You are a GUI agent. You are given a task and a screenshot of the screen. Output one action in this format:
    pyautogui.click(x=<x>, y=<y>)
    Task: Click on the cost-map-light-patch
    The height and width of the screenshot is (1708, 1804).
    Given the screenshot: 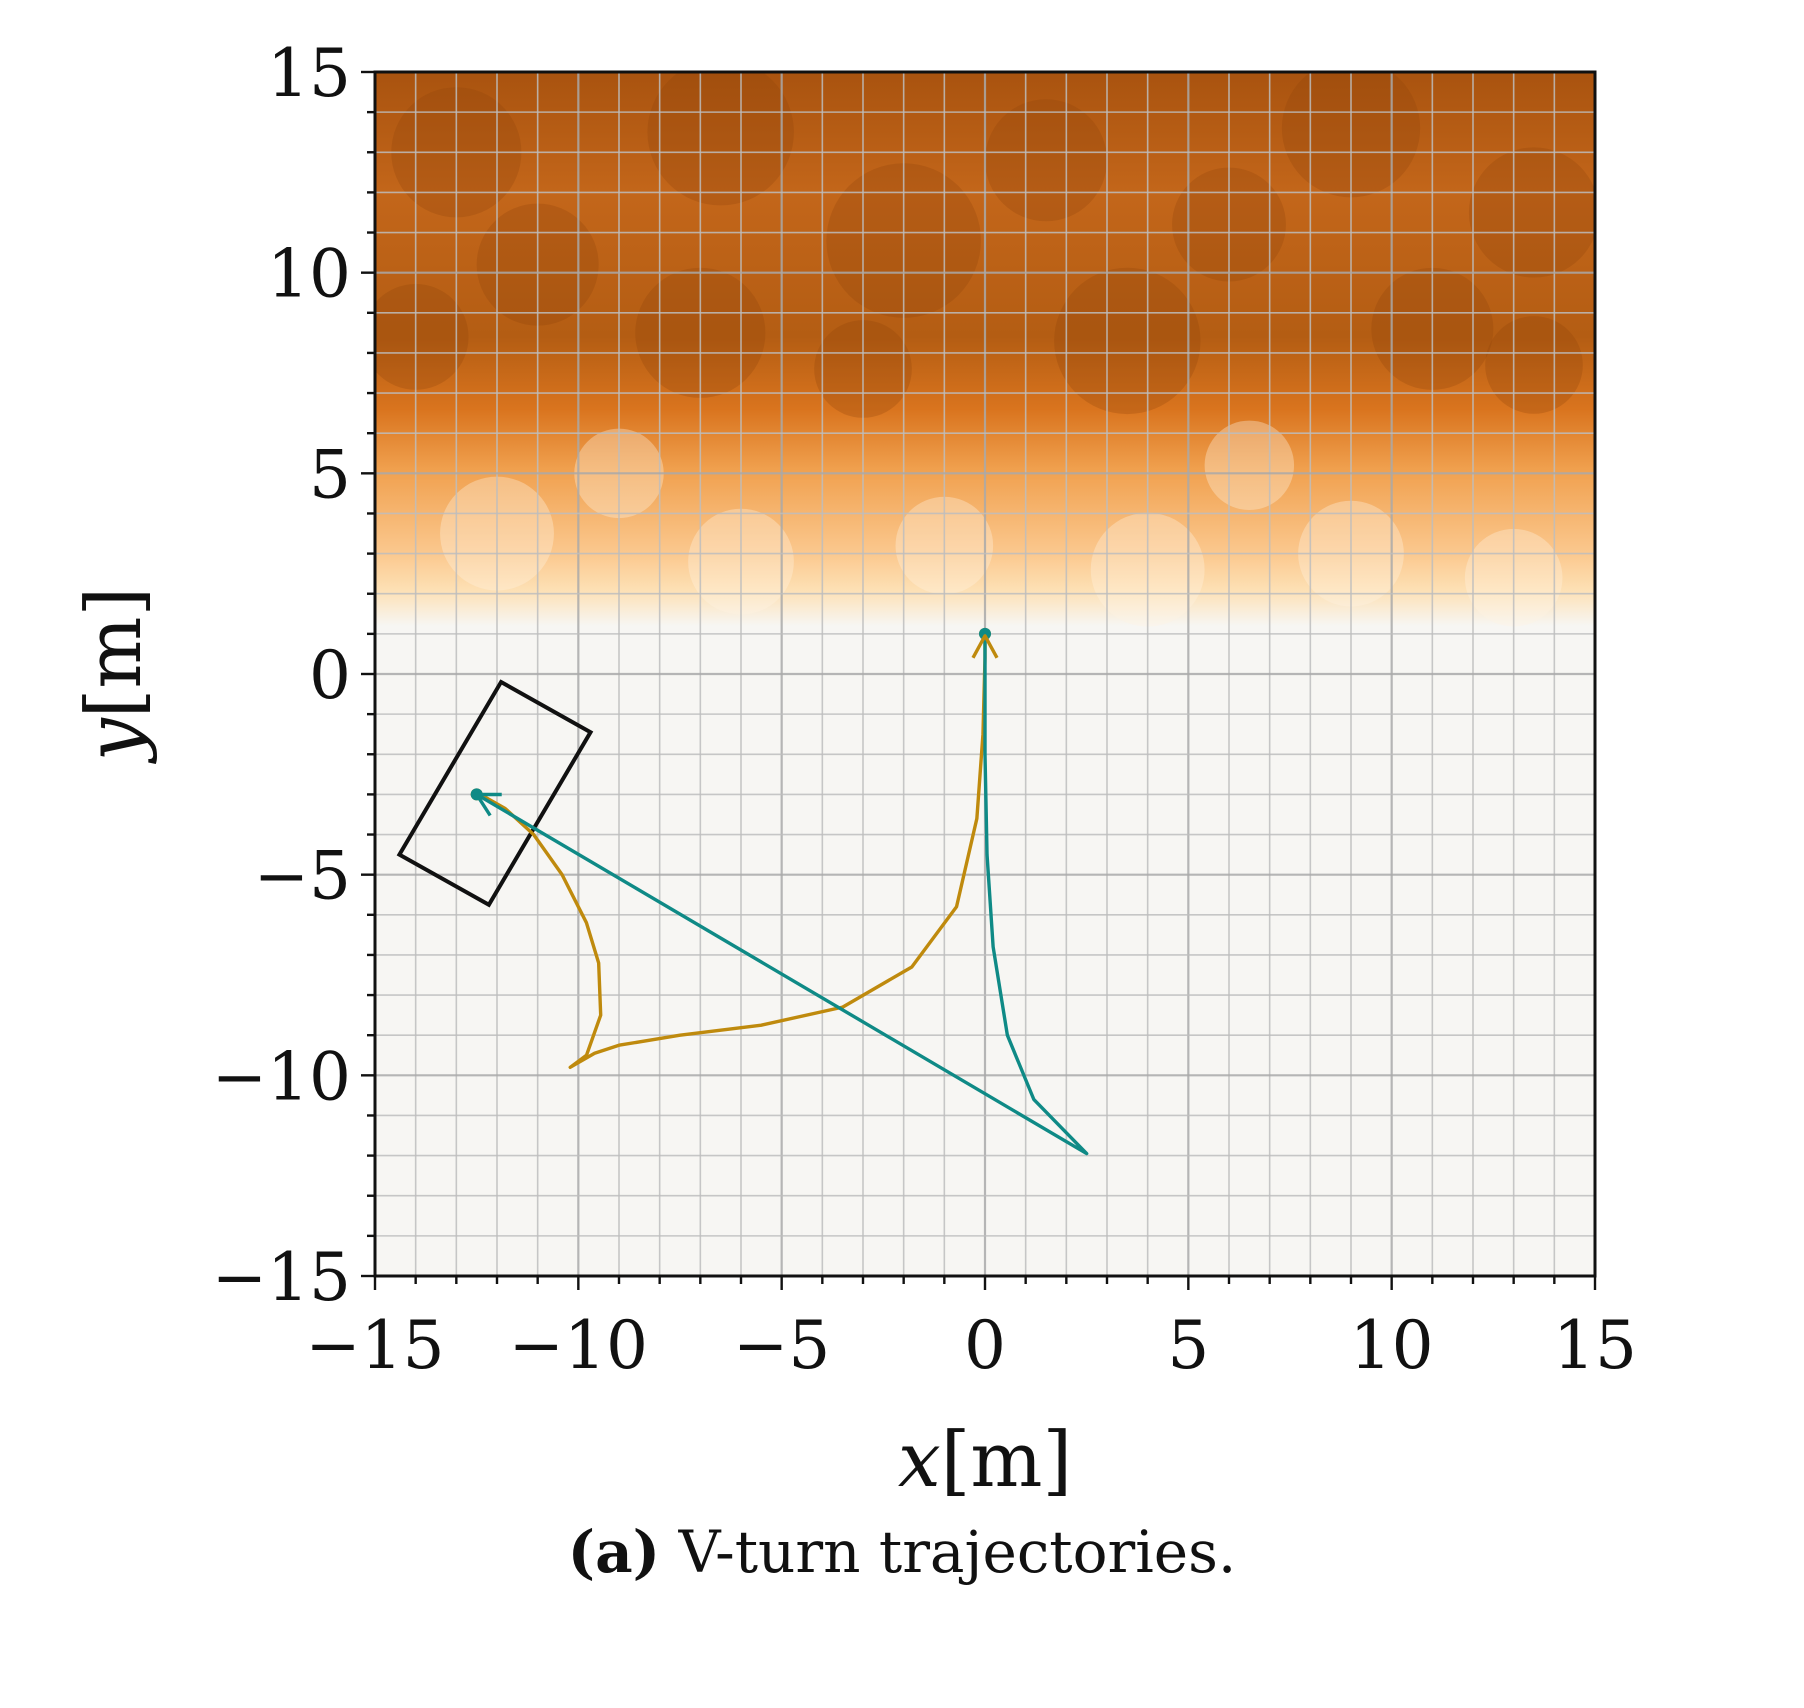 What is the action you would take?
    pyautogui.click(x=1249, y=465)
    